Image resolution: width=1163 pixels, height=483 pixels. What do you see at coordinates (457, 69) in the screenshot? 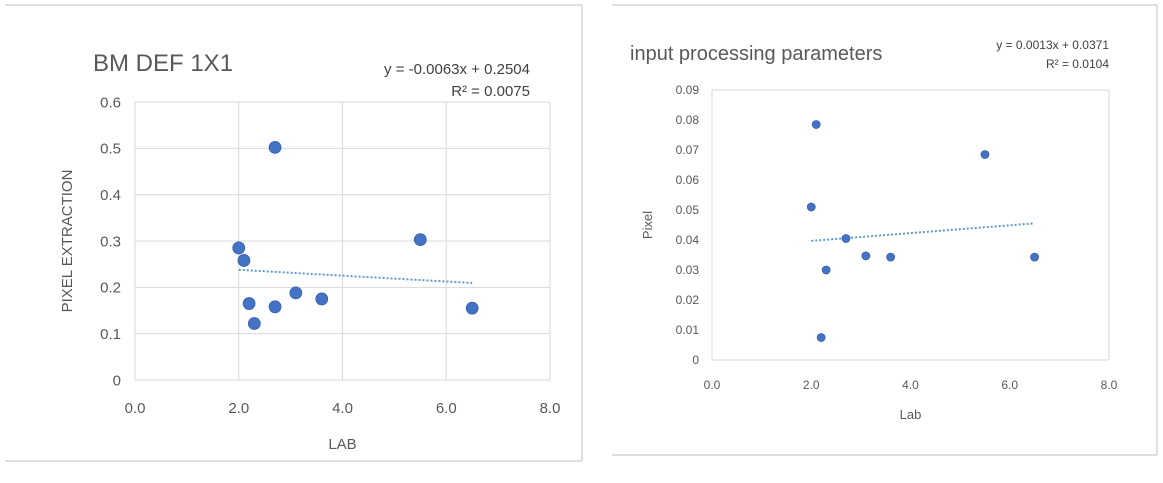
I see `trendline-equation: y = -0.0063x + 0.2504` at bounding box center [457, 69].